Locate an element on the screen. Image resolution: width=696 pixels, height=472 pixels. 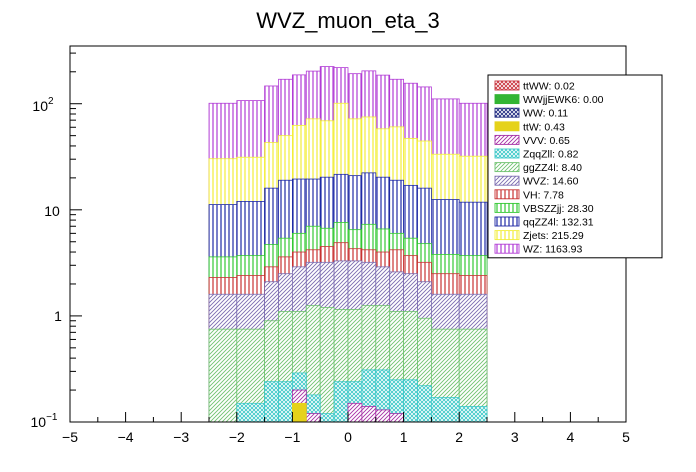
y-tick-label-1: 1 is located at coordinates (58, 316).